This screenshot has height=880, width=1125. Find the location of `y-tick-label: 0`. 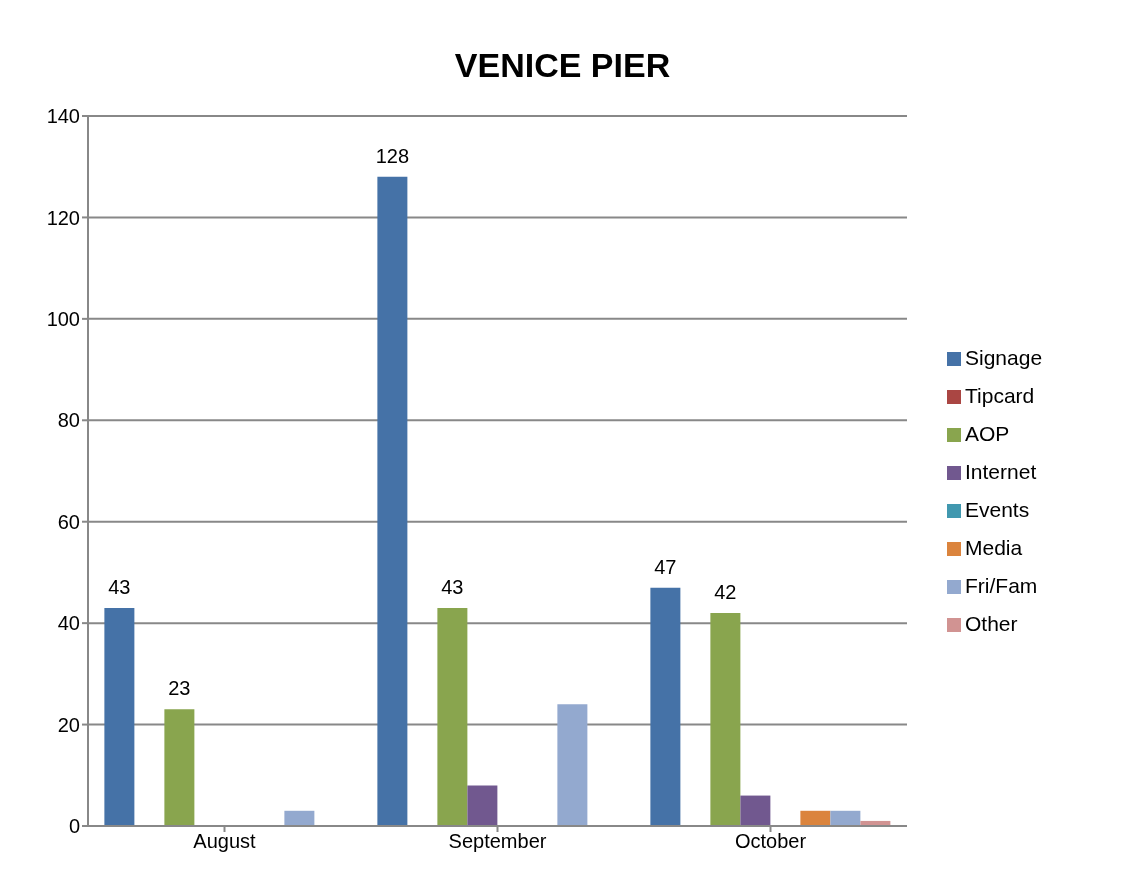

y-tick-label: 0 is located at coordinates (74, 826).